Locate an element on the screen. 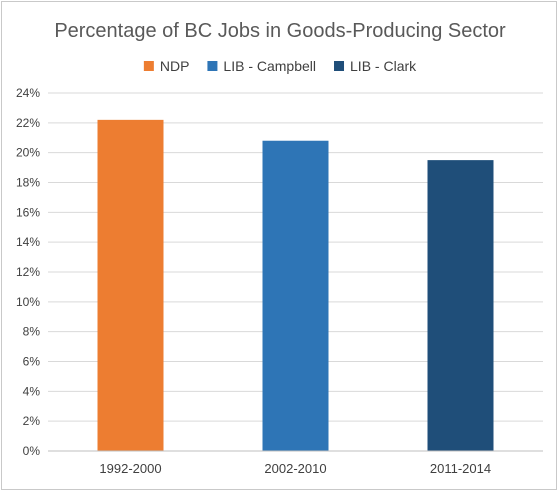 The width and height of the screenshot is (560, 493). y-tick-label: 8% is located at coordinates (32, 332).